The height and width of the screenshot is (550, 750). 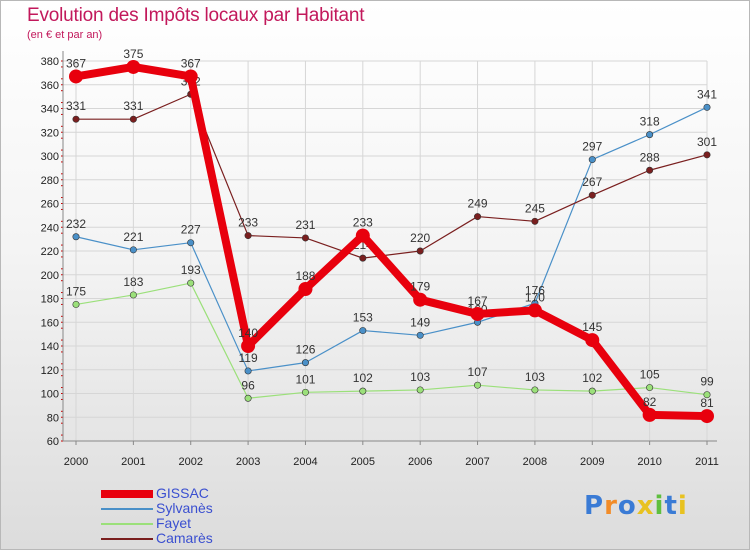 What do you see at coordinates (645, 506) in the screenshot?
I see `logo-letter: x` at bounding box center [645, 506].